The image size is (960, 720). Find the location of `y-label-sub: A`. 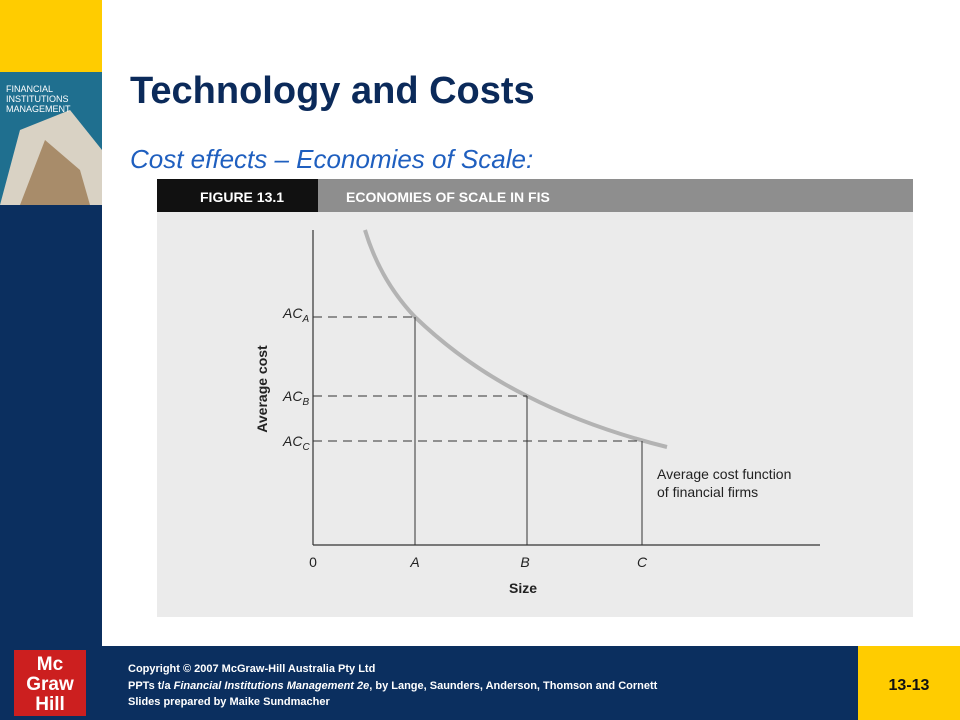

y-label-sub: A is located at coordinates (305, 319).